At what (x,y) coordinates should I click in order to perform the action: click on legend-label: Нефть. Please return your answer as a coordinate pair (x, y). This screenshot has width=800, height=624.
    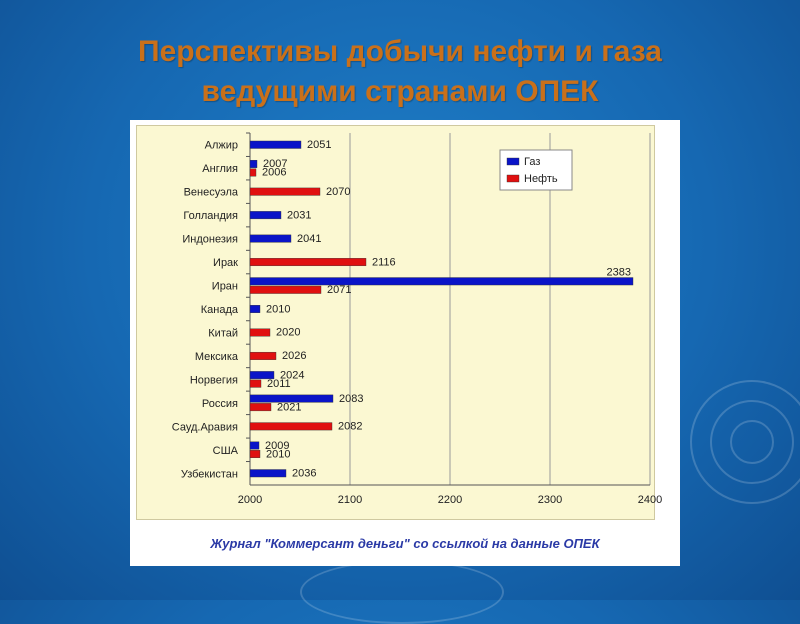
    Looking at the image, I should click on (541, 179).